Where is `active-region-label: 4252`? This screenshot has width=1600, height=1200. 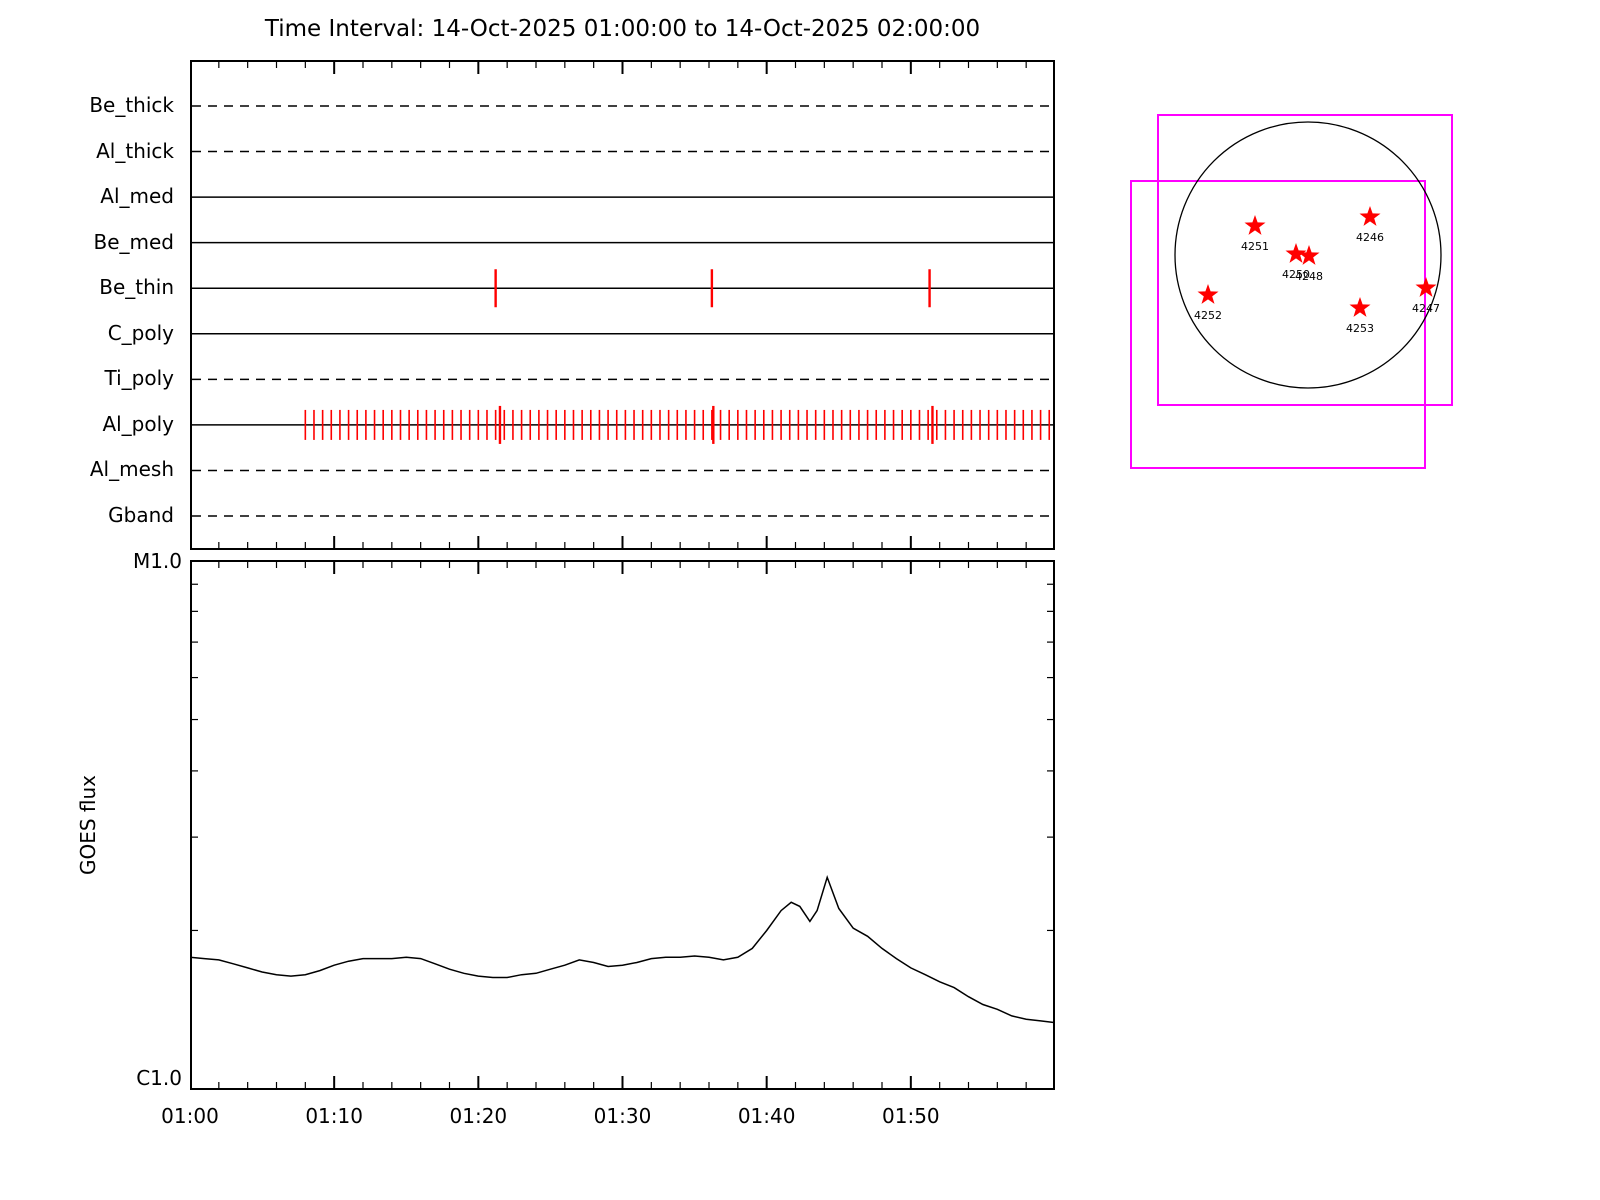 active-region-label: 4252 is located at coordinates (1208, 315).